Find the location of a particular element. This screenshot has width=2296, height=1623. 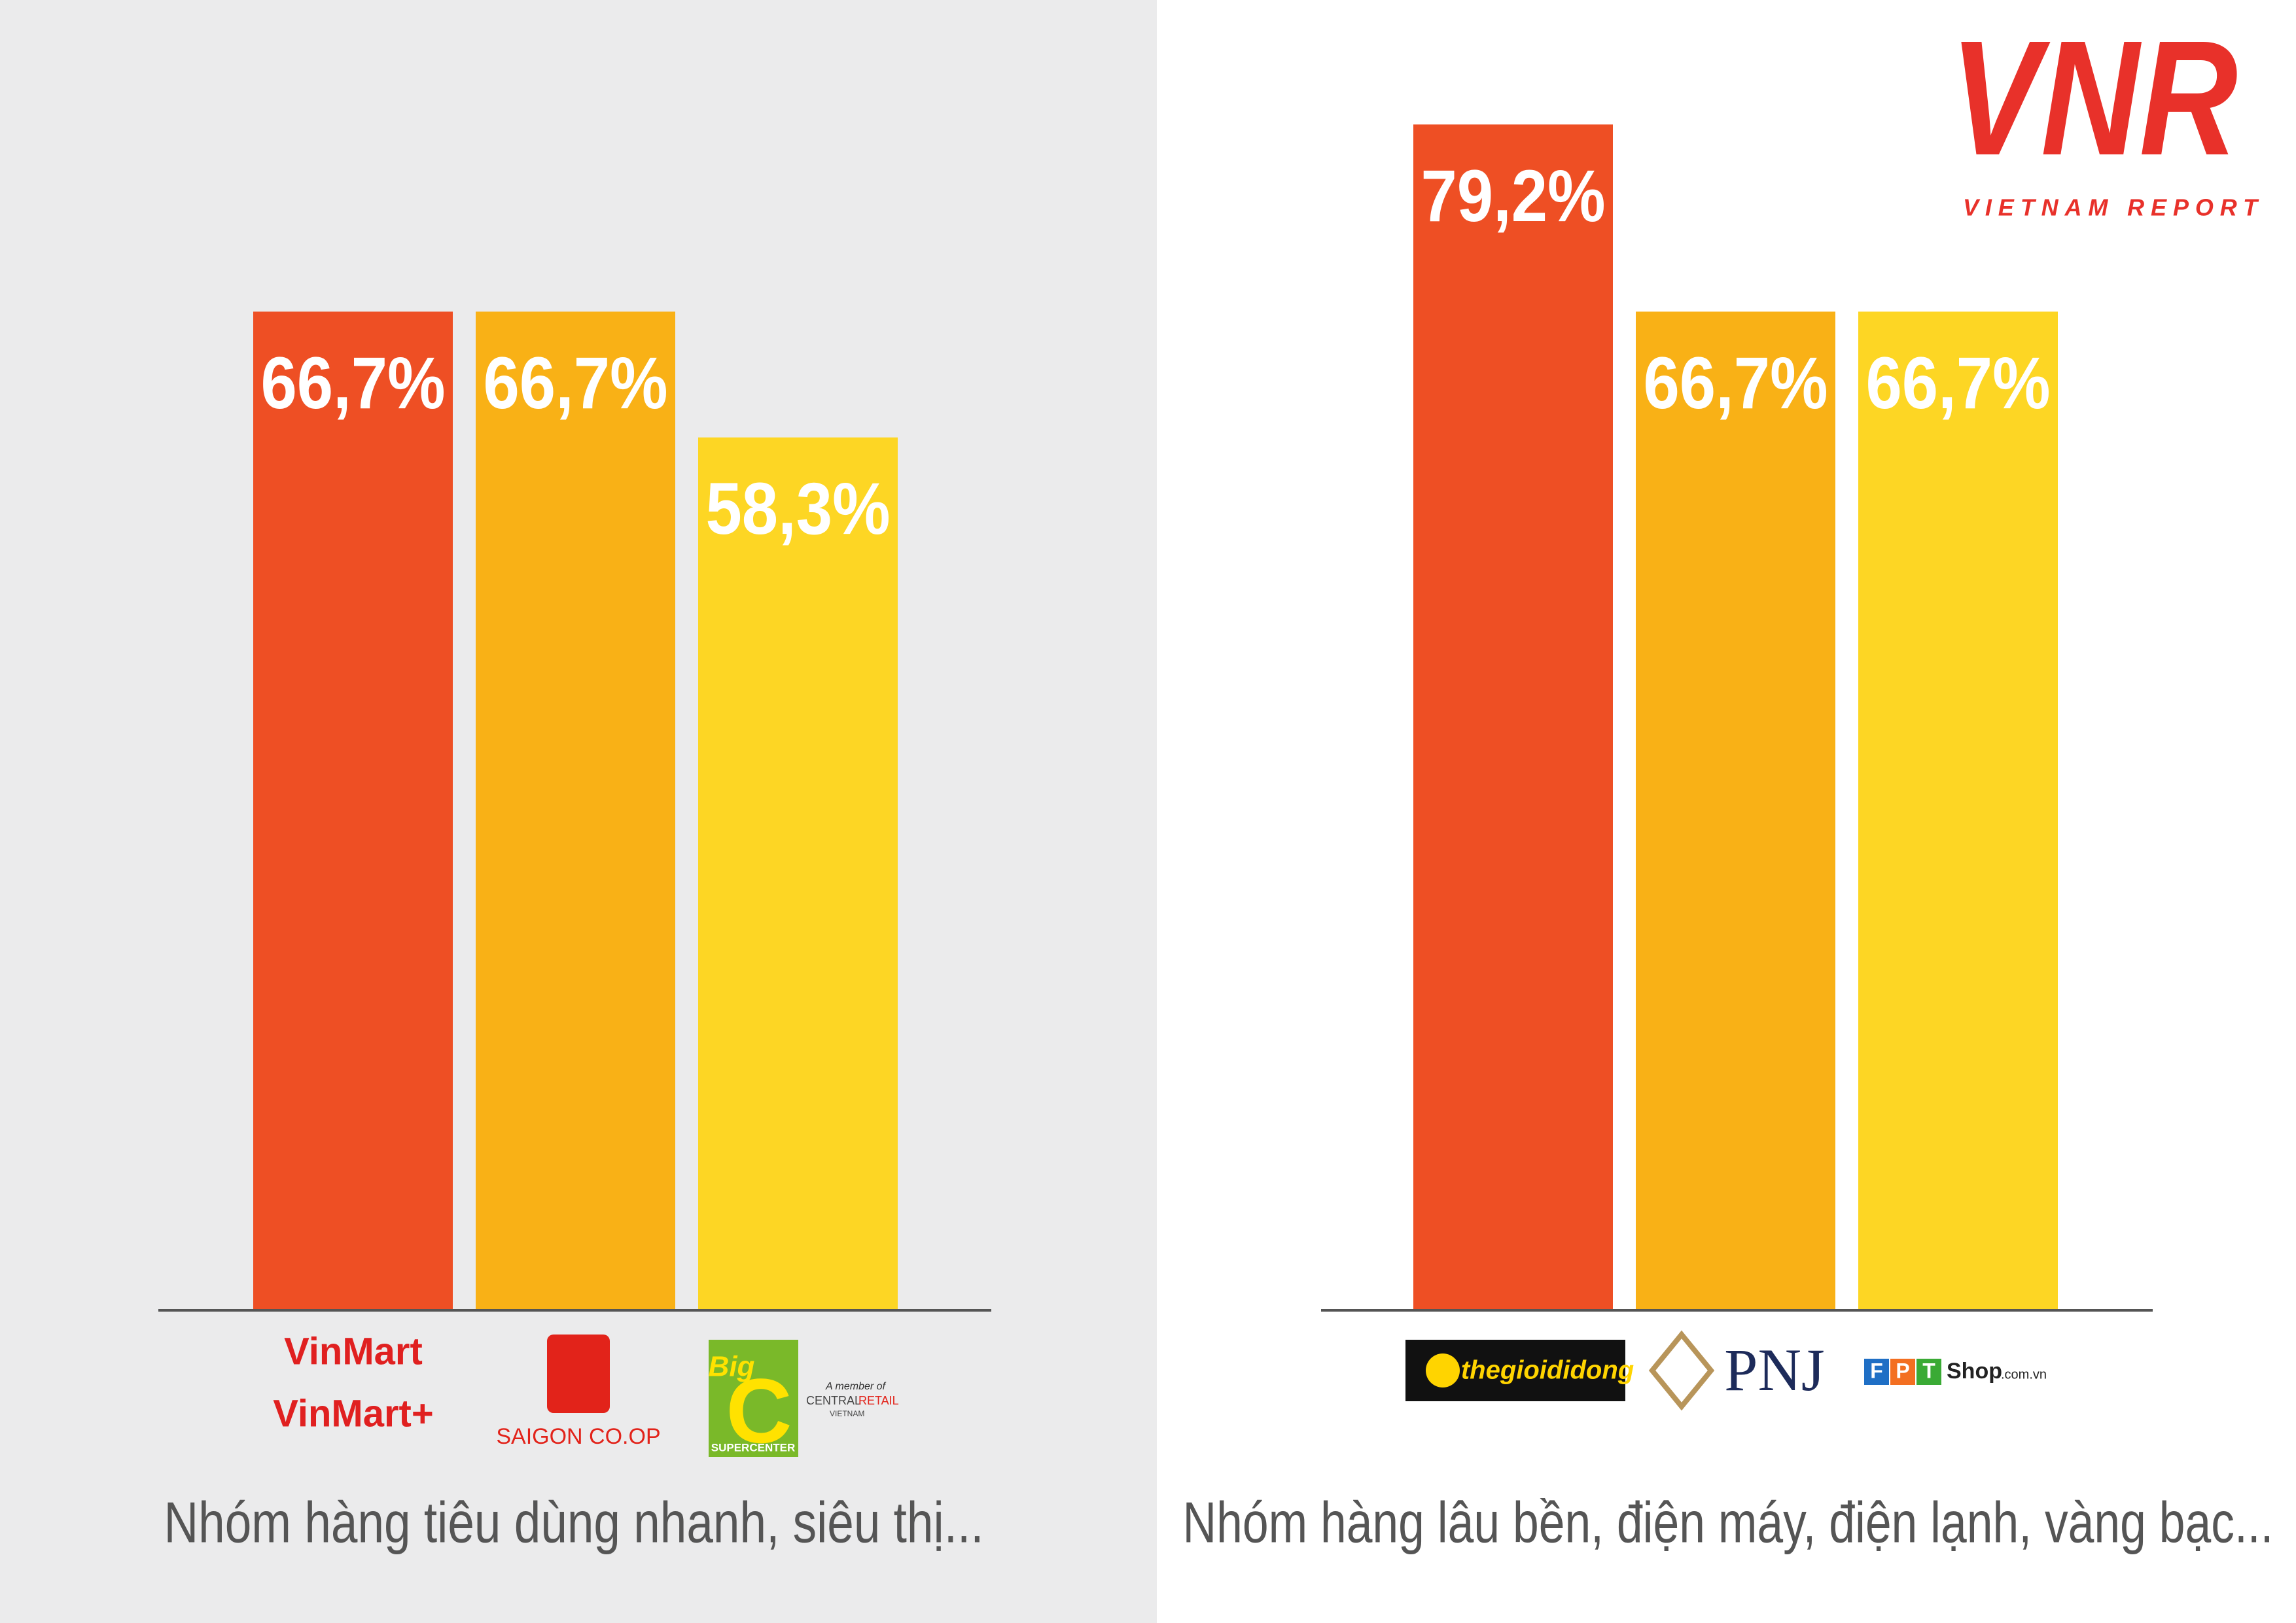

category-label: RETAIL is located at coordinates (878, 1401).